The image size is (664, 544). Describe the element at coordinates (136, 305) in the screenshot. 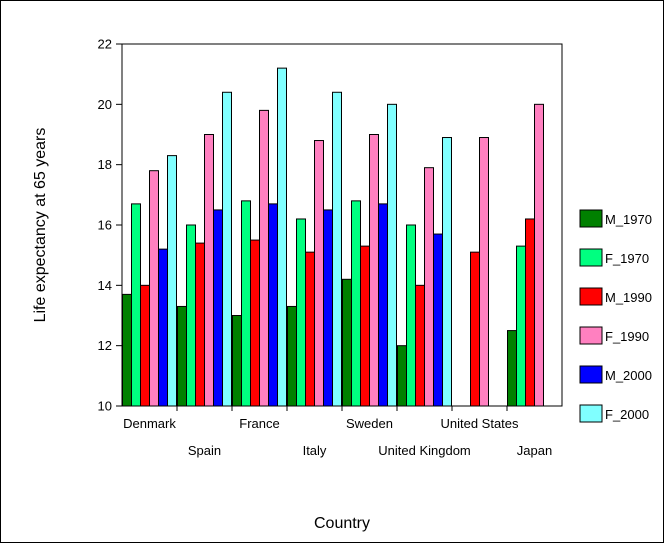

I see `bar-F_1970-denmark` at that location.